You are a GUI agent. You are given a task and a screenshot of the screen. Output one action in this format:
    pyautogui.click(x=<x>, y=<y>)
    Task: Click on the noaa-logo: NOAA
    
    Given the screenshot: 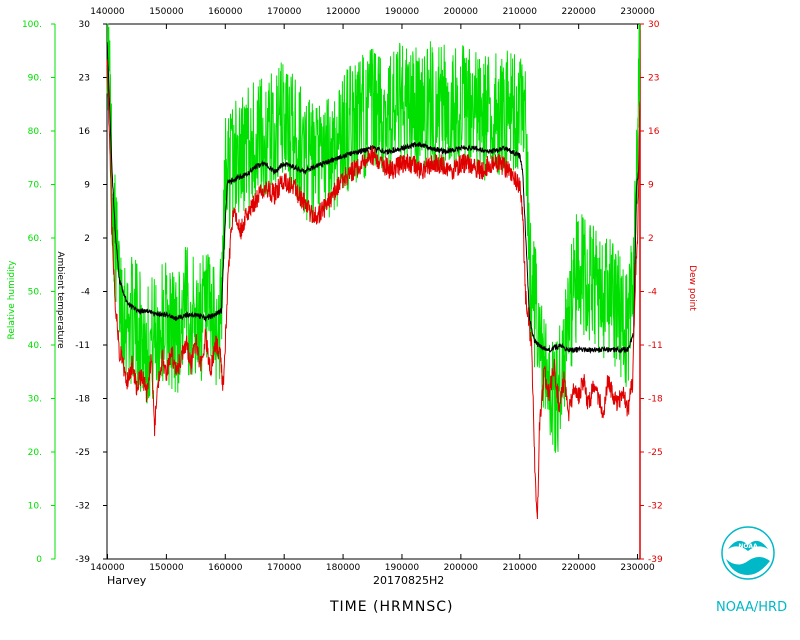 What is the action you would take?
    pyautogui.click(x=748, y=553)
    